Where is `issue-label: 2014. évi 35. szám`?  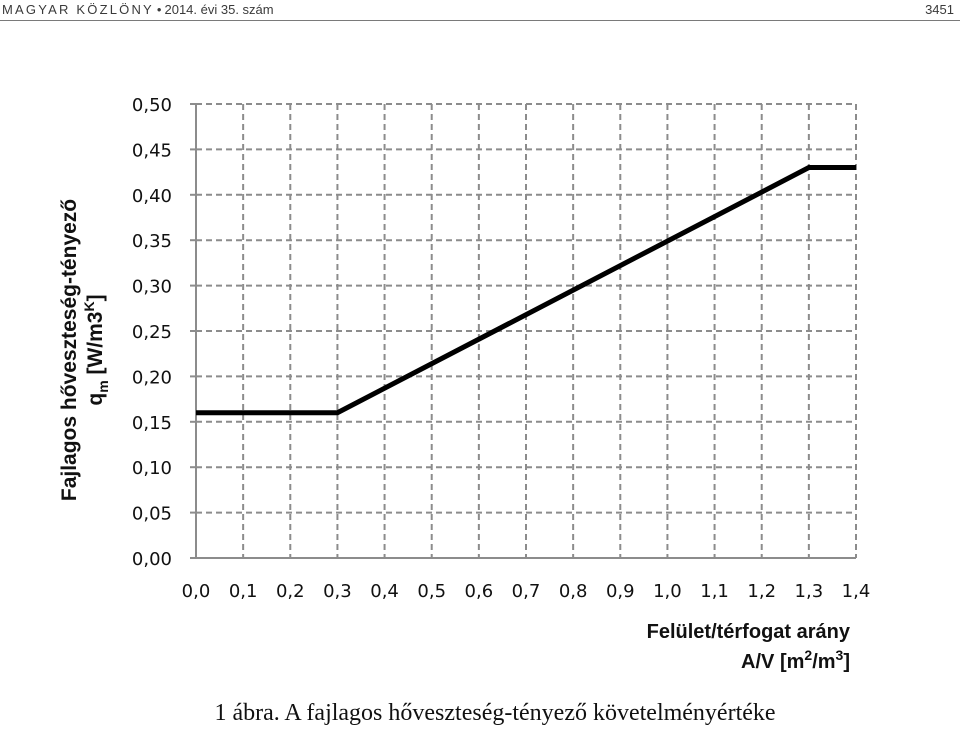
issue-label: 2014. évi 35. szám is located at coordinates (219, 9).